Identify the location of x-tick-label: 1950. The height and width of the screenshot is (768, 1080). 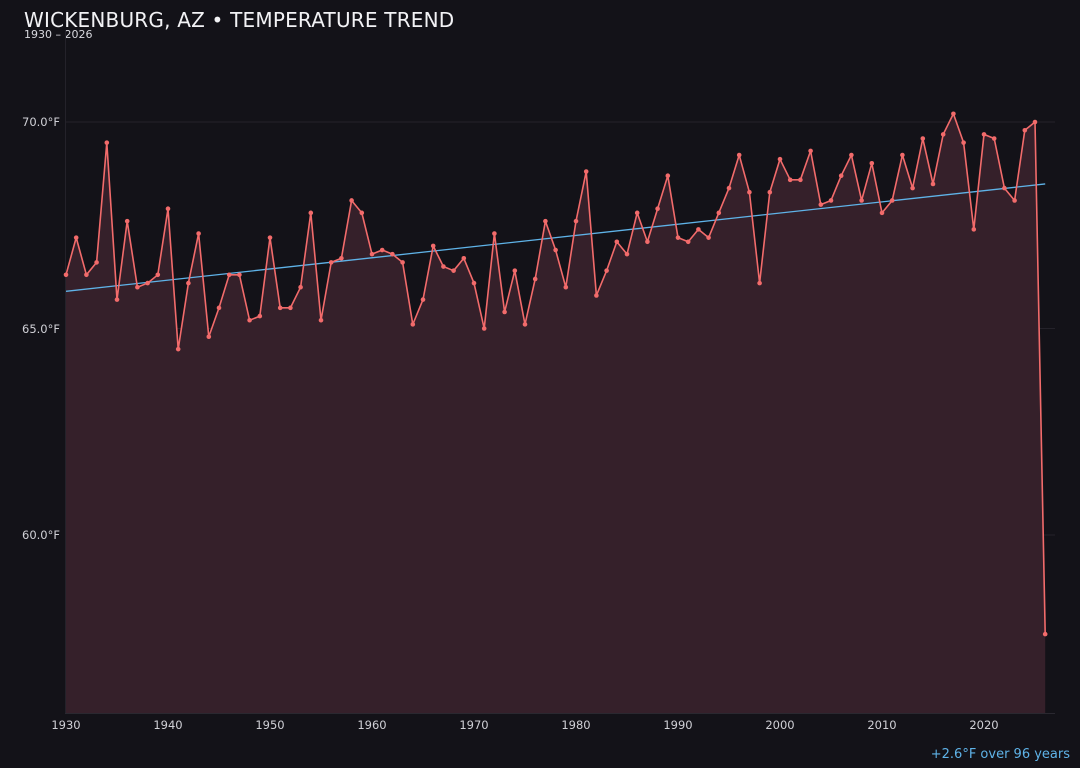
(270, 725).